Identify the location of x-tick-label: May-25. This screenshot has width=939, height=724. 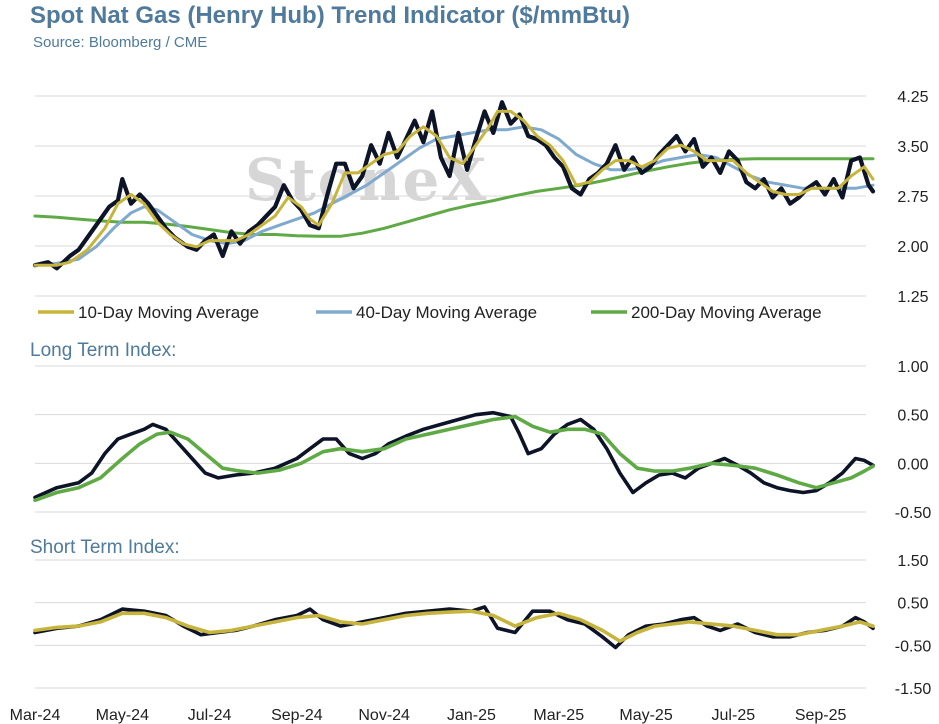
(645, 715).